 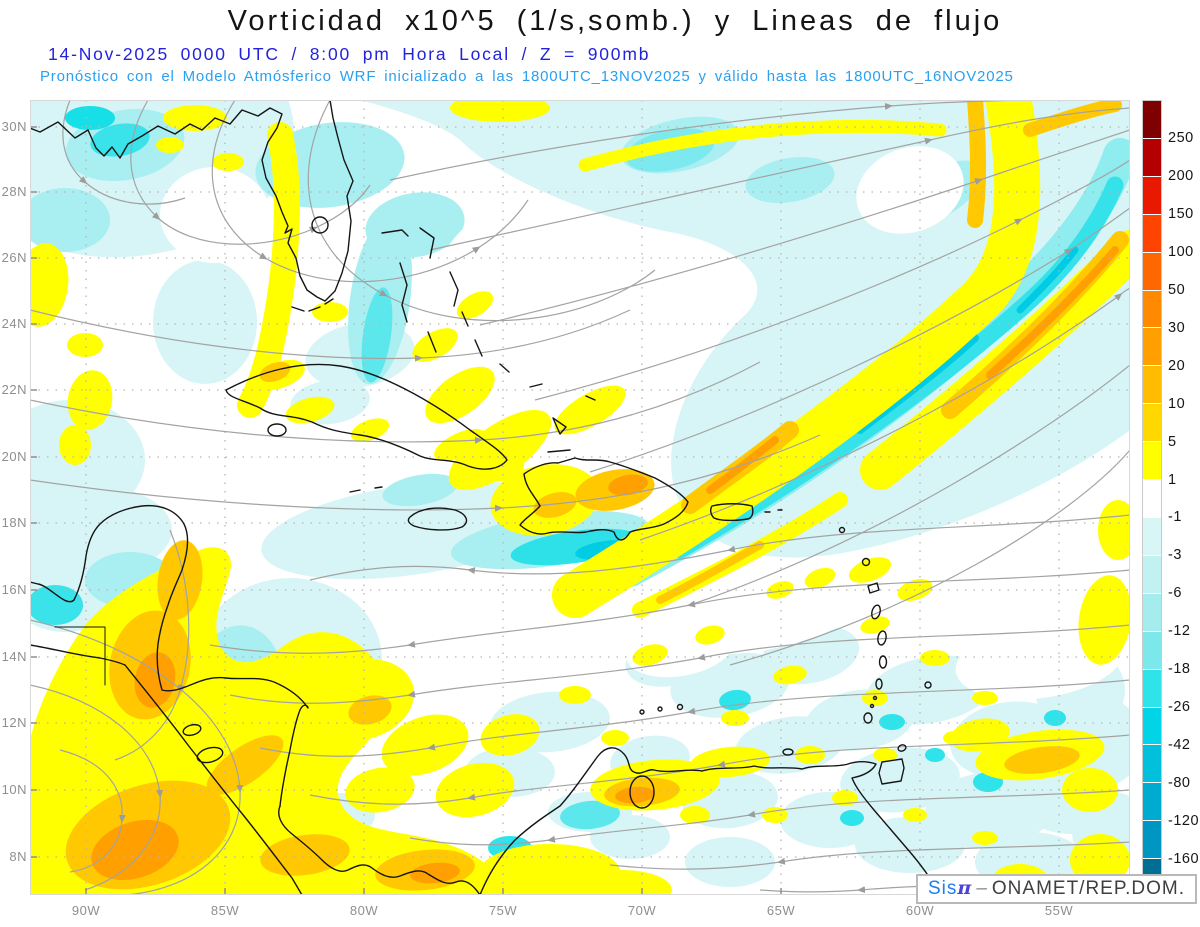 I want to click on watermark-pi-symbol: π, so click(x=965, y=888).